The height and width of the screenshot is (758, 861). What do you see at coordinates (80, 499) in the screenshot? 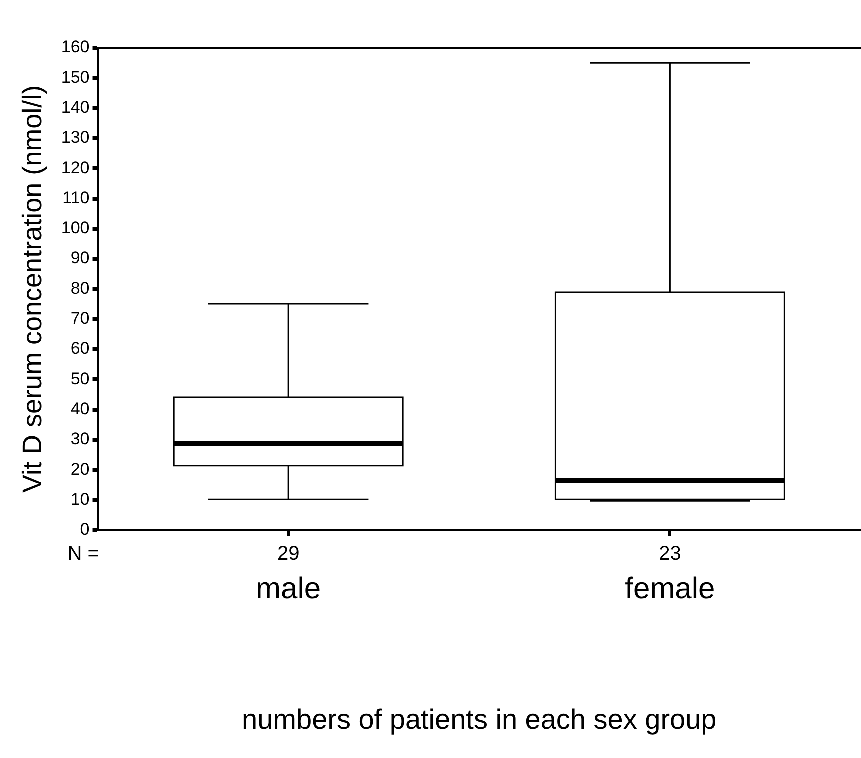
I see `y-tick-label: 10` at bounding box center [80, 499].